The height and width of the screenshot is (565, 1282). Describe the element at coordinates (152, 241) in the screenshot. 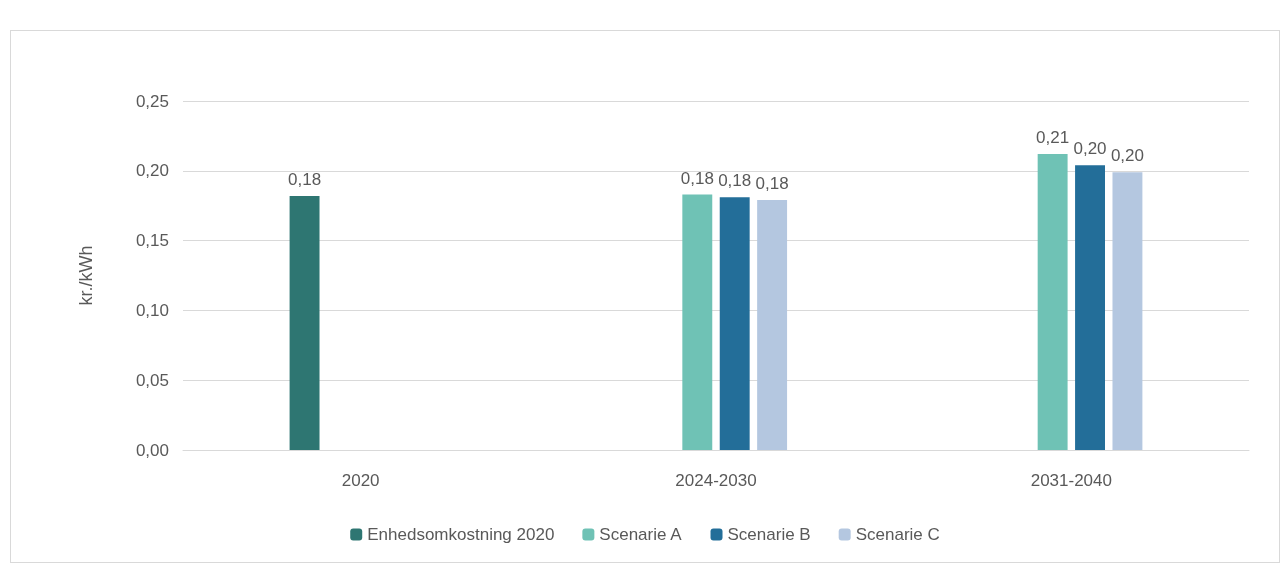

I see `y-tick-label: 0,15` at that location.